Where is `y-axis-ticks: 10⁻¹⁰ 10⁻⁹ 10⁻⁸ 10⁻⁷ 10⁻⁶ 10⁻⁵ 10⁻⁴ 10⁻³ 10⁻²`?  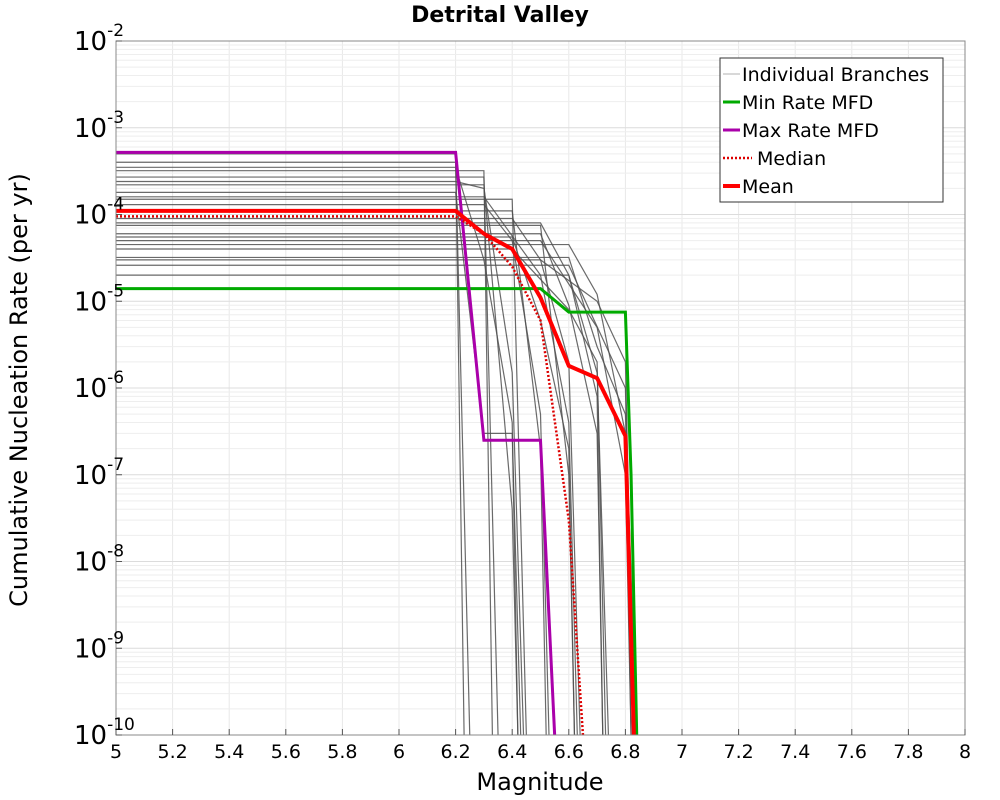
y-axis-ticks: 10⁻¹⁰ 10⁻⁹ 10⁻⁸ 10⁻⁷ 10⁻⁶ 10⁻⁵ 10⁻⁴ 10⁻³ 10⁻² is located at coordinates (104, 386).